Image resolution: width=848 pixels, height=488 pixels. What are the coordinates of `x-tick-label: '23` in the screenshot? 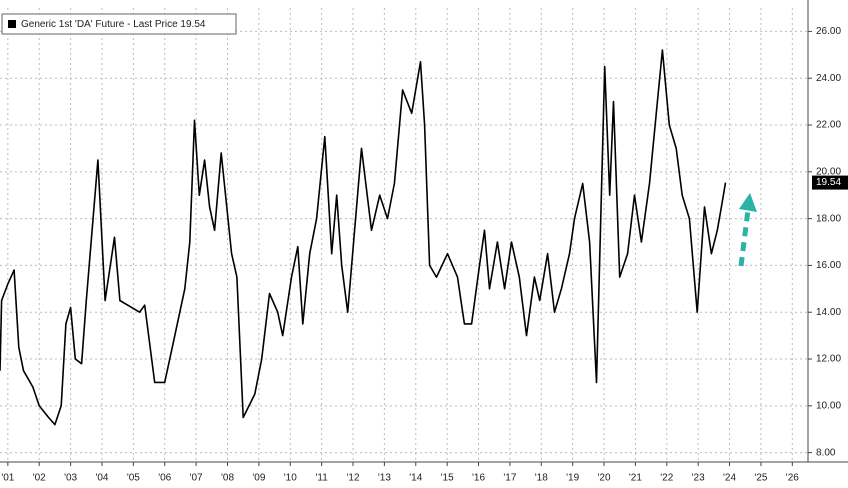 It's located at (698, 478).